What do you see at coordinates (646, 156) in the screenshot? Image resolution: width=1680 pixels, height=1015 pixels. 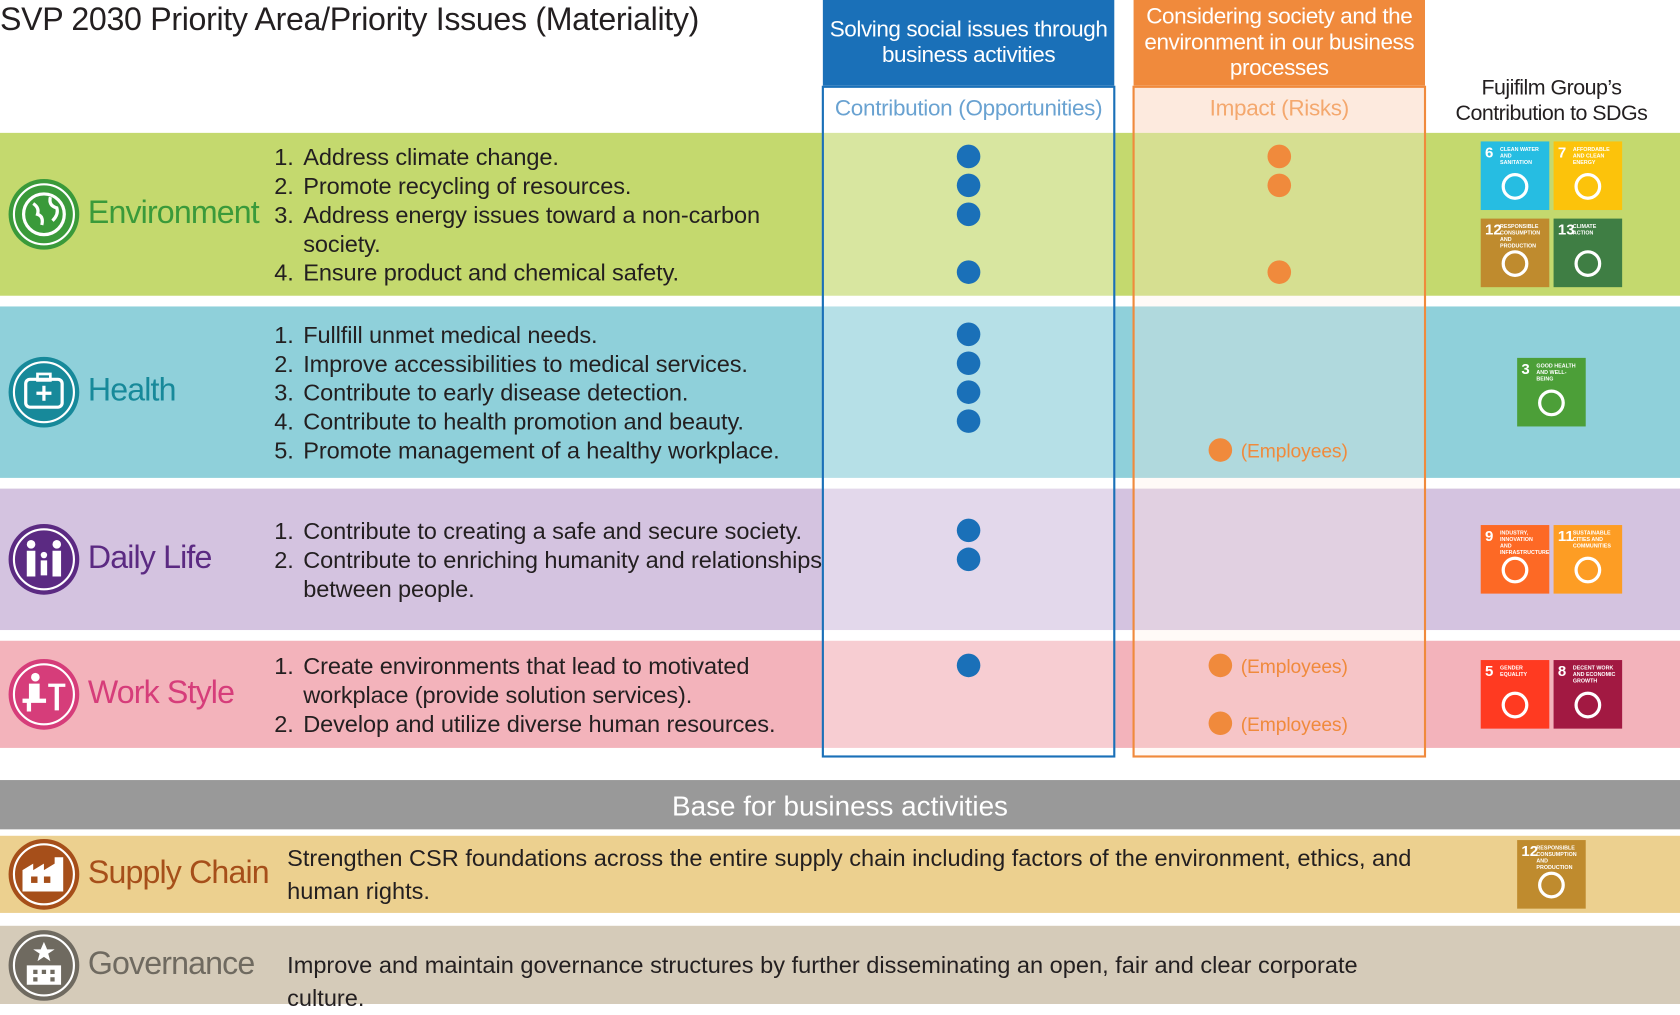 I see `issue: Address climate change. 1.` at bounding box center [646, 156].